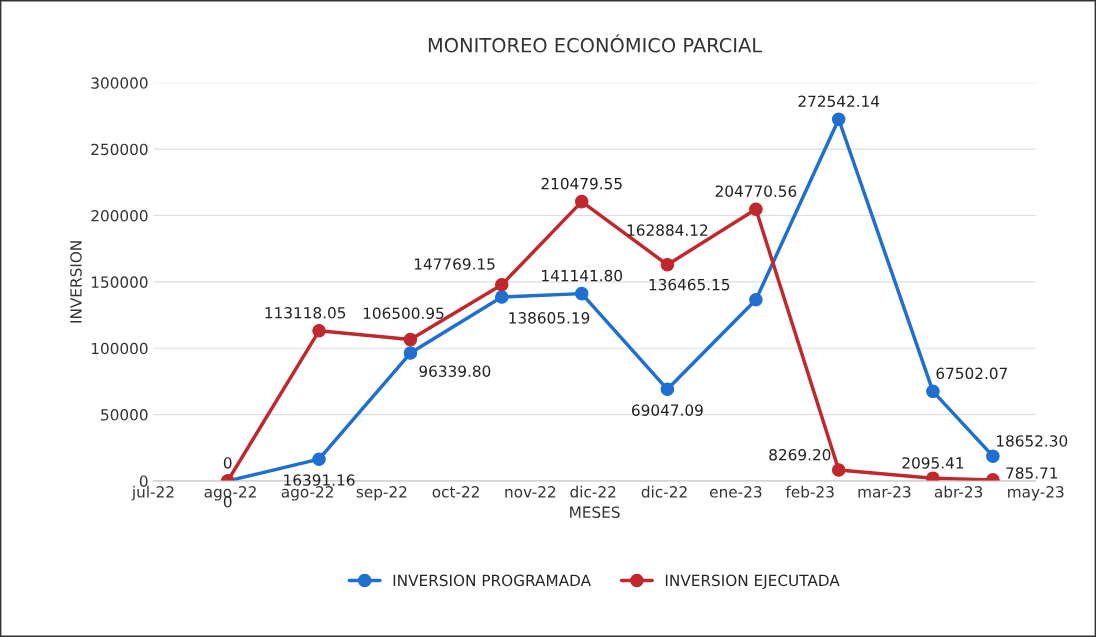  What do you see at coordinates (1032, 441) in the screenshot?
I see `data-label: 18652.30` at bounding box center [1032, 441].